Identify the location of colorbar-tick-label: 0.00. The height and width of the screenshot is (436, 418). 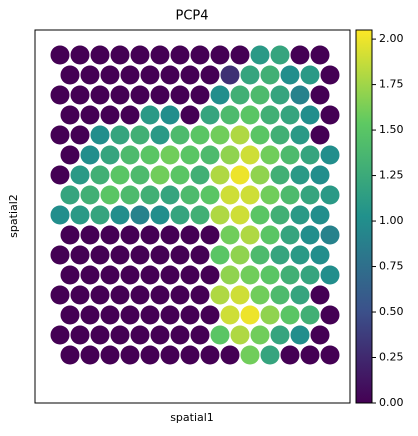
(391, 402).